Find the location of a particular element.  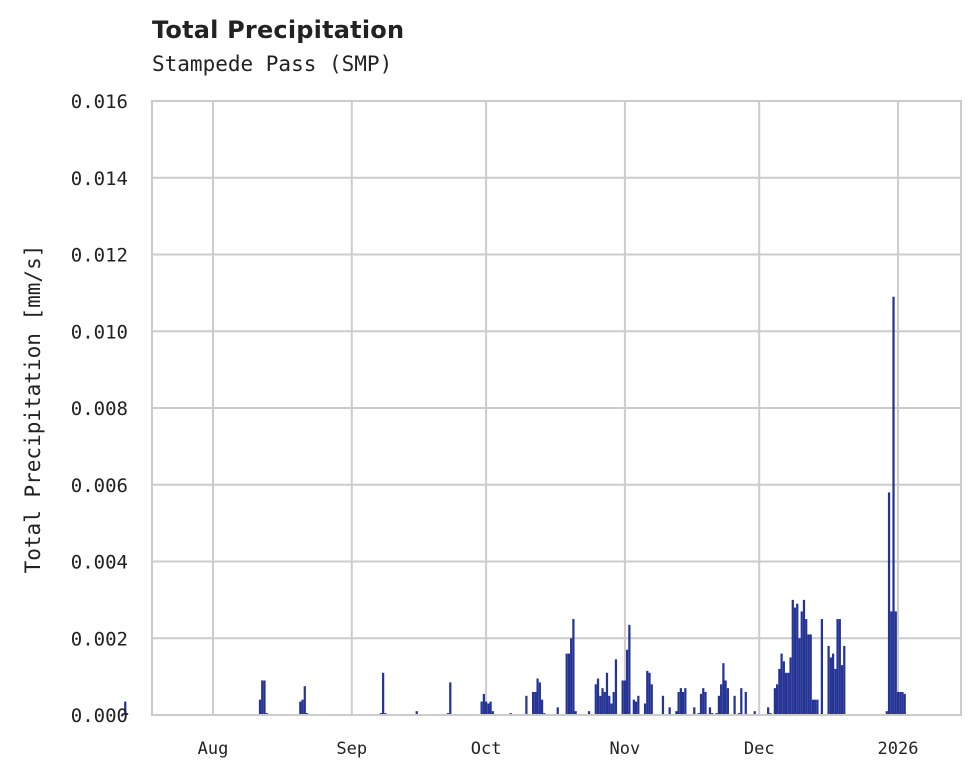

y-tick-label: 0.008 is located at coordinates (99, 409).